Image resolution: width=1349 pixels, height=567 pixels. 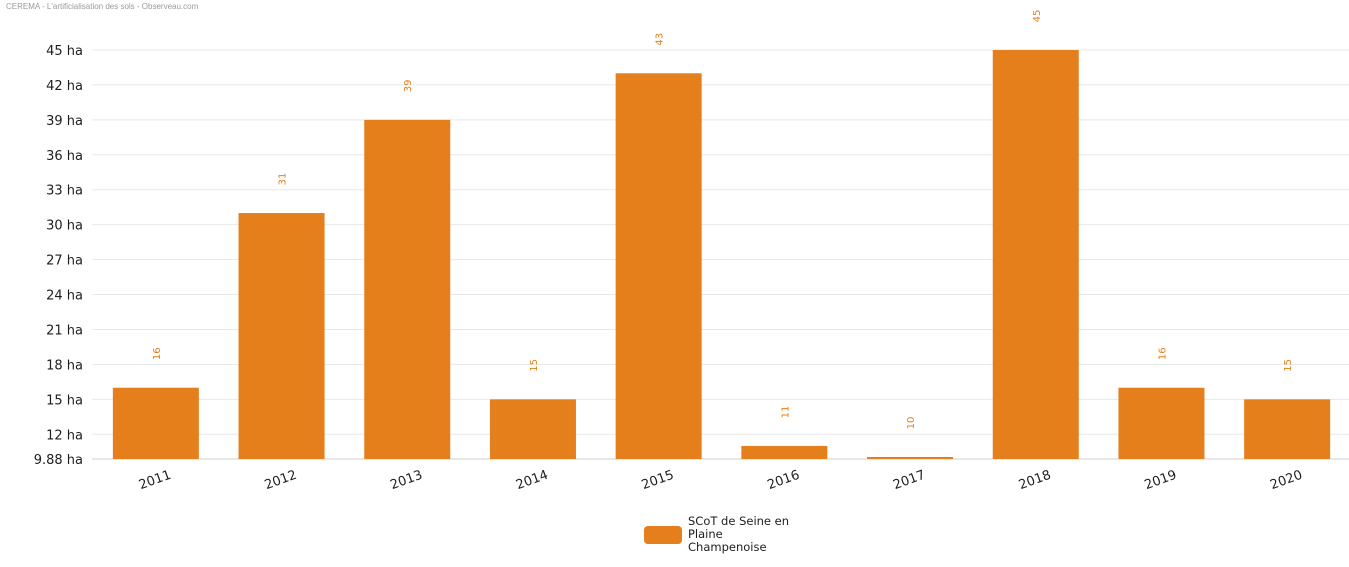 What do you see at coordinates (283, 179) in the screenshot?
I see `data-label-2012: 31` at bounding box center [283, 179].